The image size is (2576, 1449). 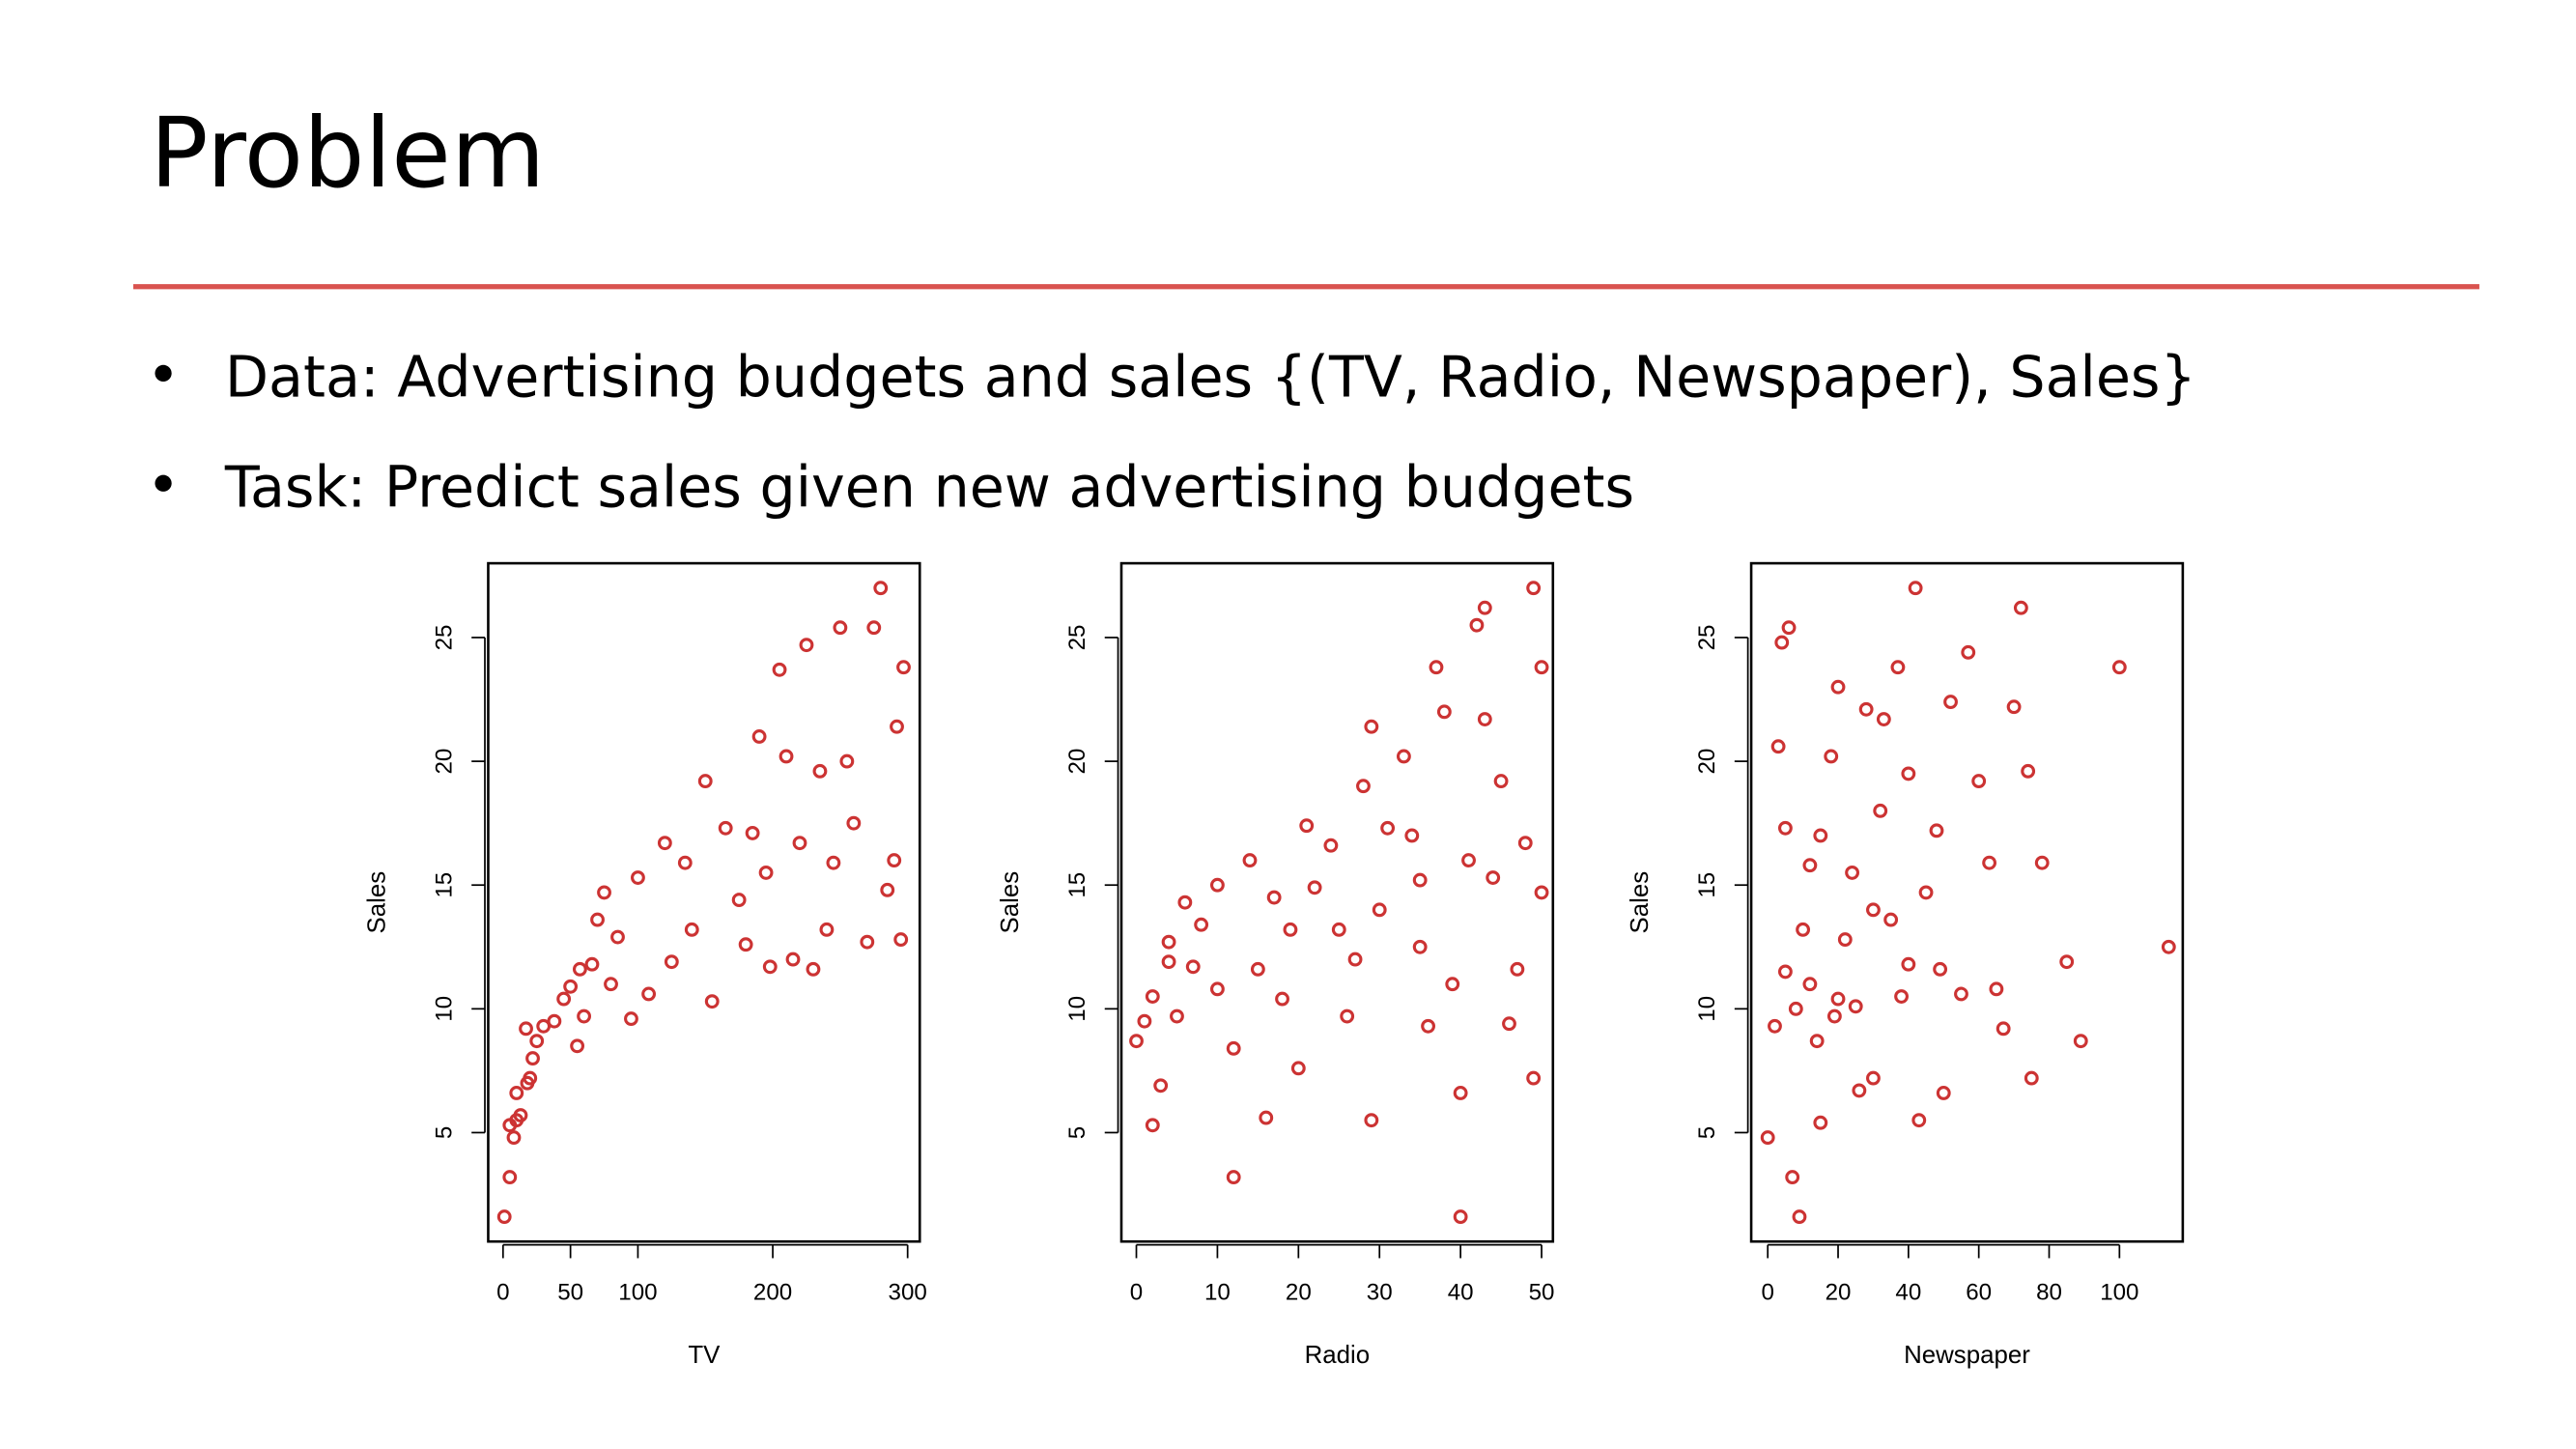 What do you see at coordinates (347, 153) in the screenshot?
I see `slide-title: Problem` at bounding box center [347, 153].